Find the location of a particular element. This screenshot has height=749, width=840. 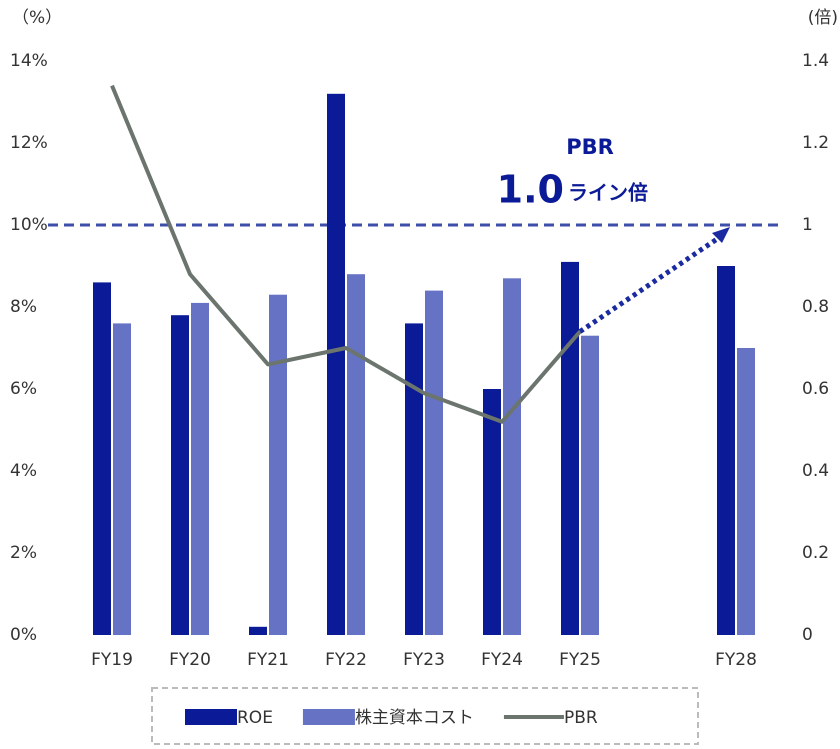

x-tick-label: FY25 is located at coordinates (580, 660).